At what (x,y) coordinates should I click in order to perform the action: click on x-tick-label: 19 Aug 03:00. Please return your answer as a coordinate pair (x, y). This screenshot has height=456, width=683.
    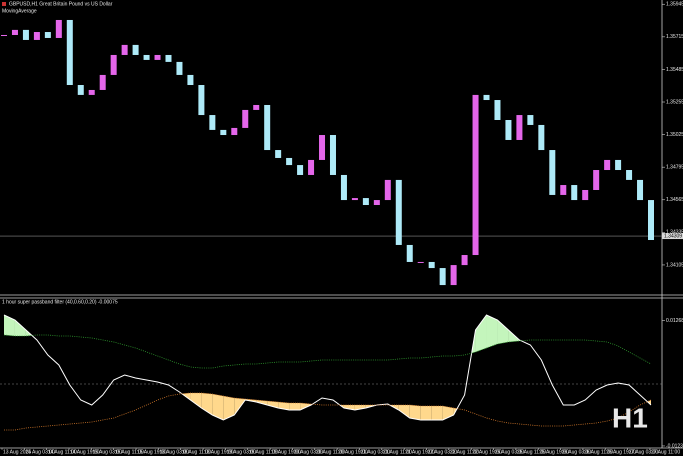
    Looking at the image, I should click on (241, 452).